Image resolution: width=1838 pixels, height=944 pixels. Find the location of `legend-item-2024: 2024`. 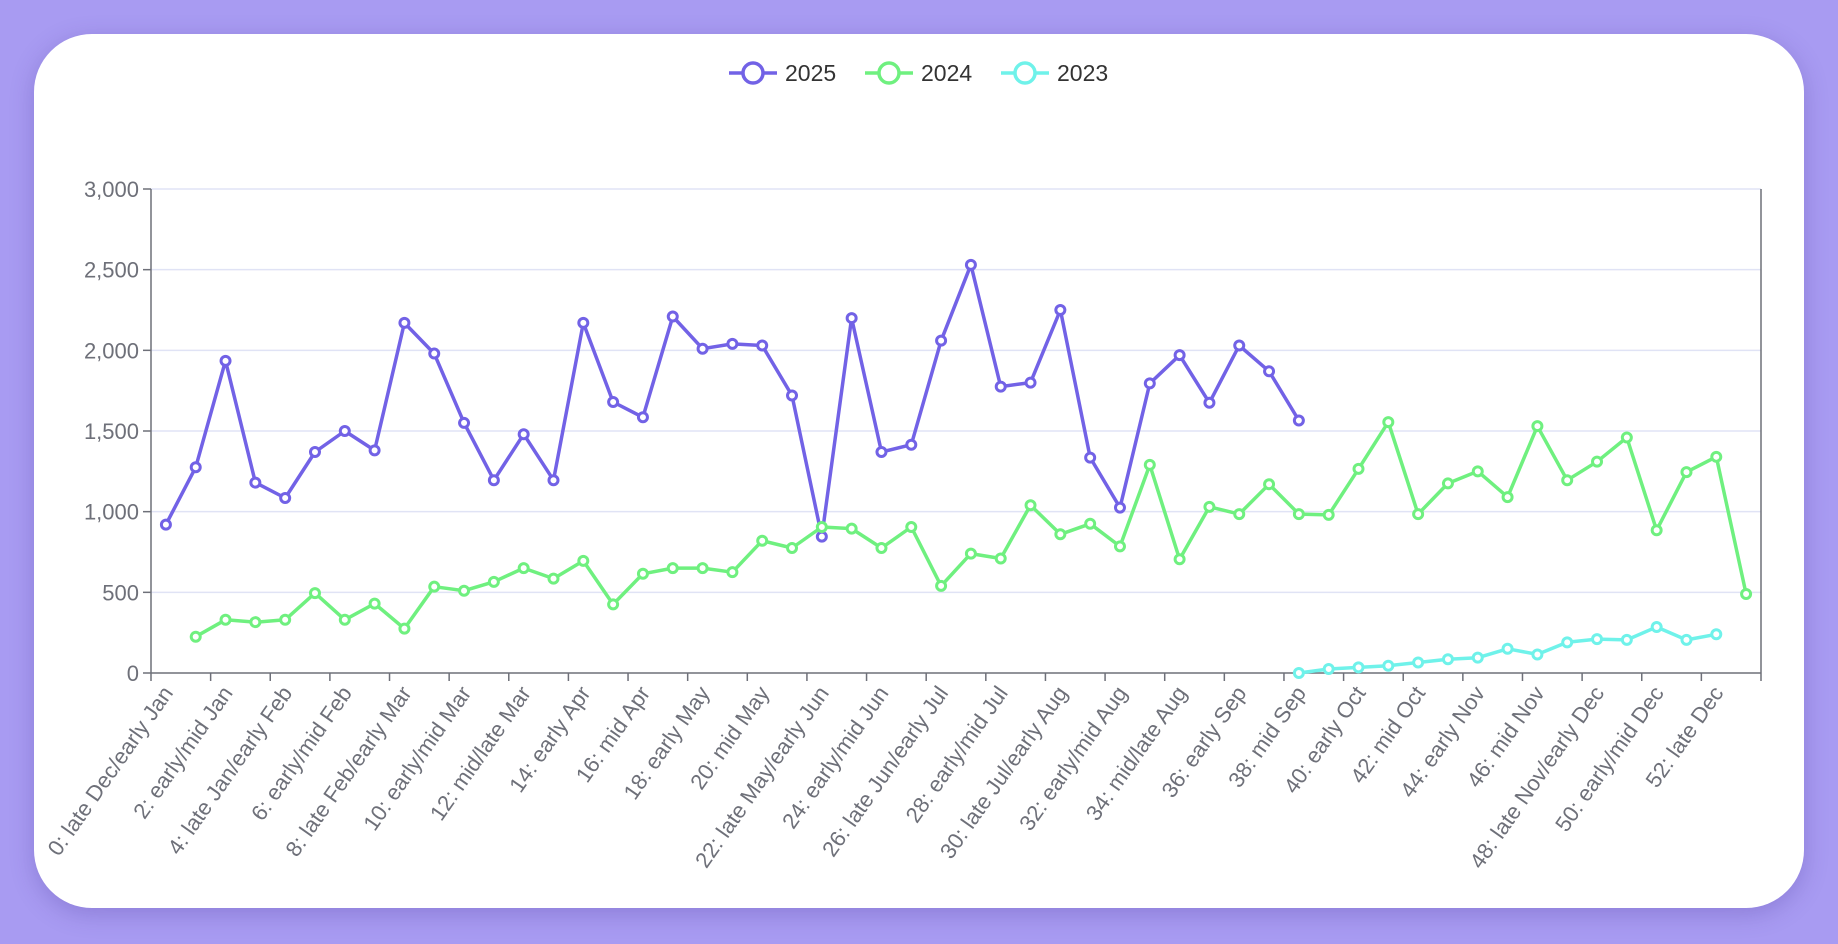

legend-item-2024: 2024 is located at coordinates (918, 73).